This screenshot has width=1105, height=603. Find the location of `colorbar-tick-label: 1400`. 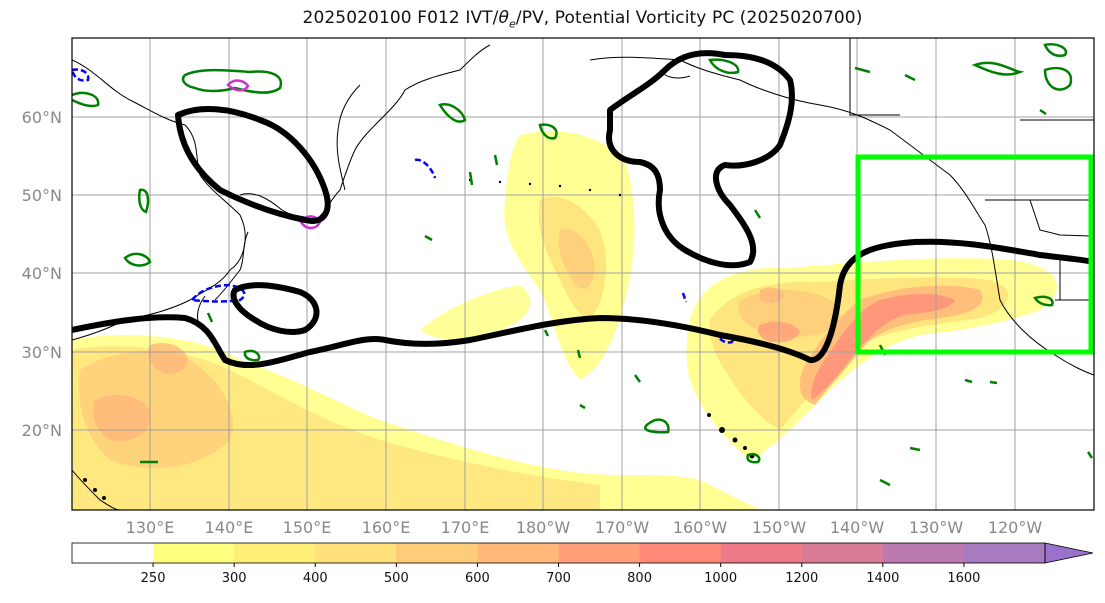

colorbar-tick-label: 1400 is located at coordinates (882, 578).